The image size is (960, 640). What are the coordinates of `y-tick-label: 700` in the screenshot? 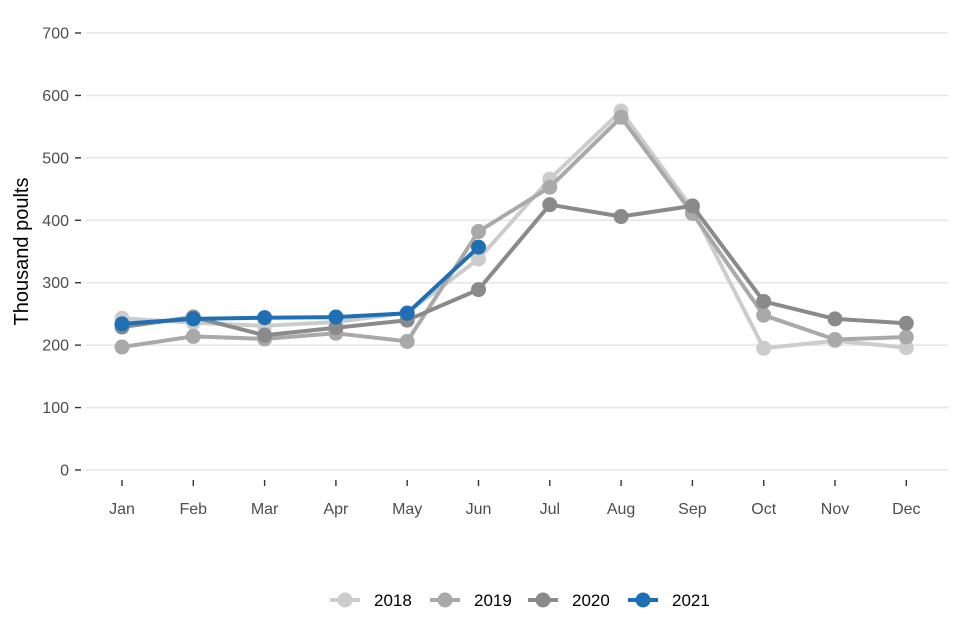 It's located at (55, 34).